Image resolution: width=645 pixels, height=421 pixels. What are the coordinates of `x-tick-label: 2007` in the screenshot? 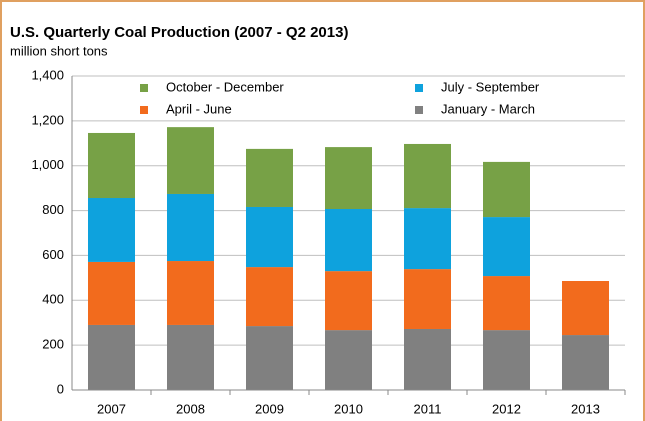 It's located at (111, 408).